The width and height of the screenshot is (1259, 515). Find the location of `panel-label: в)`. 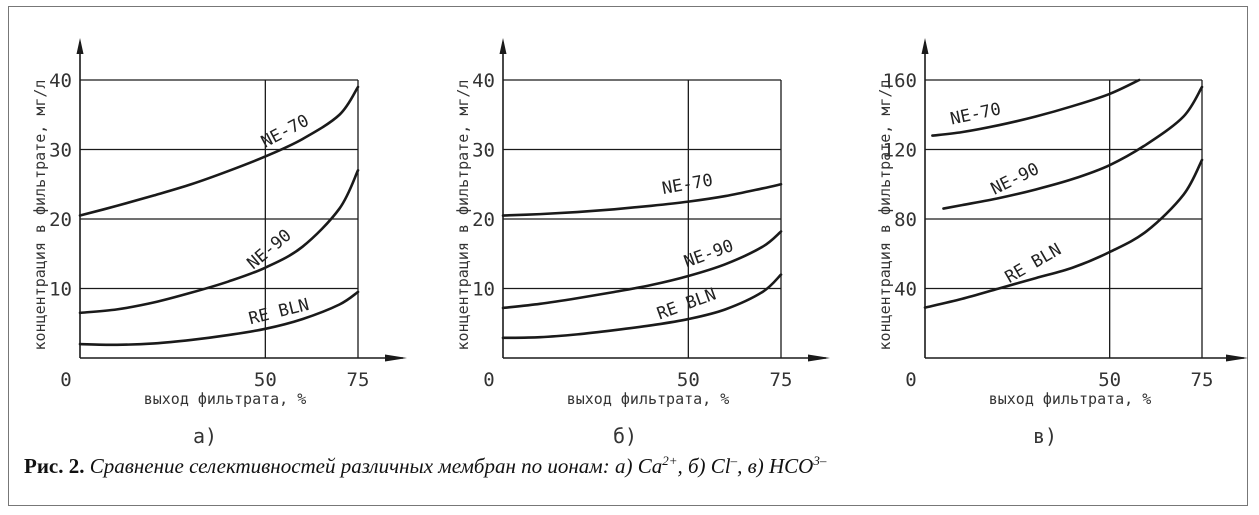

panel-label: в) is located at coordinates (1045, 436).